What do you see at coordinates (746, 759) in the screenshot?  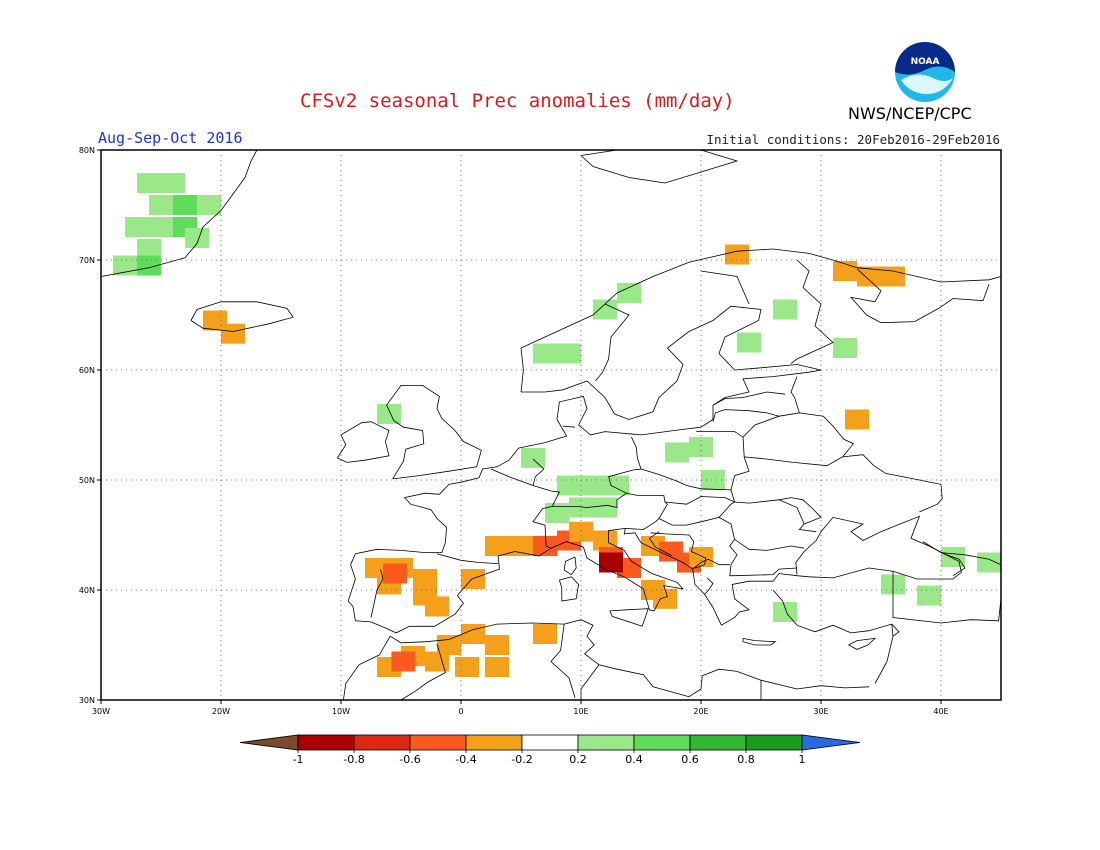 I see `colorbar-label: 0.8` at bounding box center [746, 759].